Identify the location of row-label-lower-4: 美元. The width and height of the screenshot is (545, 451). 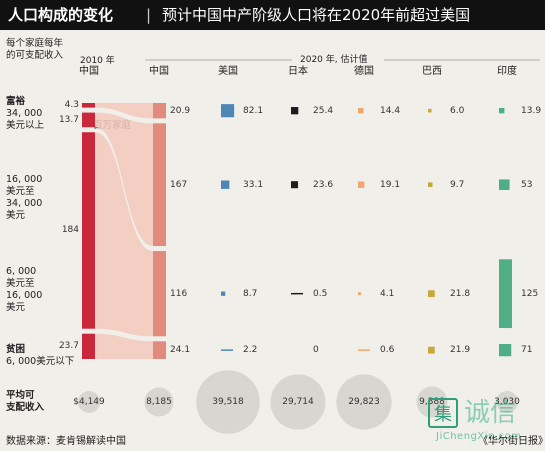
(16, 307).